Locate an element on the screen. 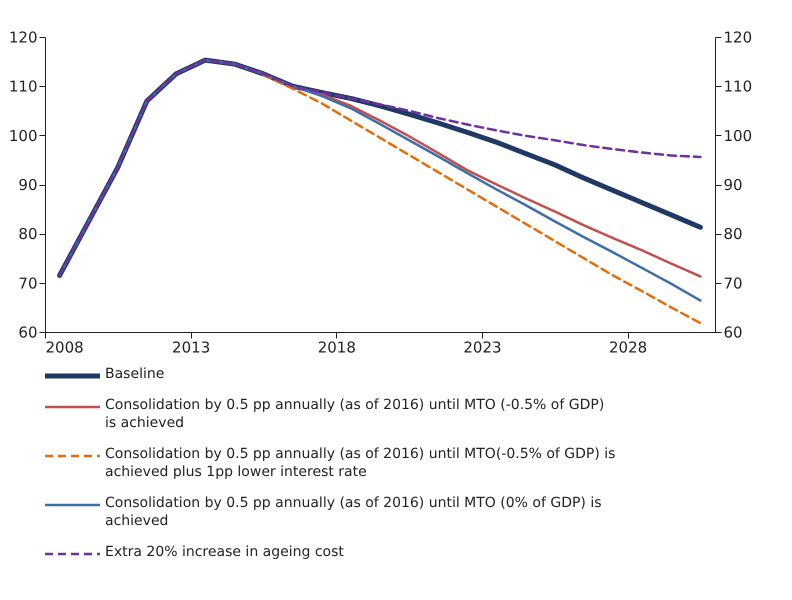  x-tick-label: 2018 is located at coordinates (337, 347).